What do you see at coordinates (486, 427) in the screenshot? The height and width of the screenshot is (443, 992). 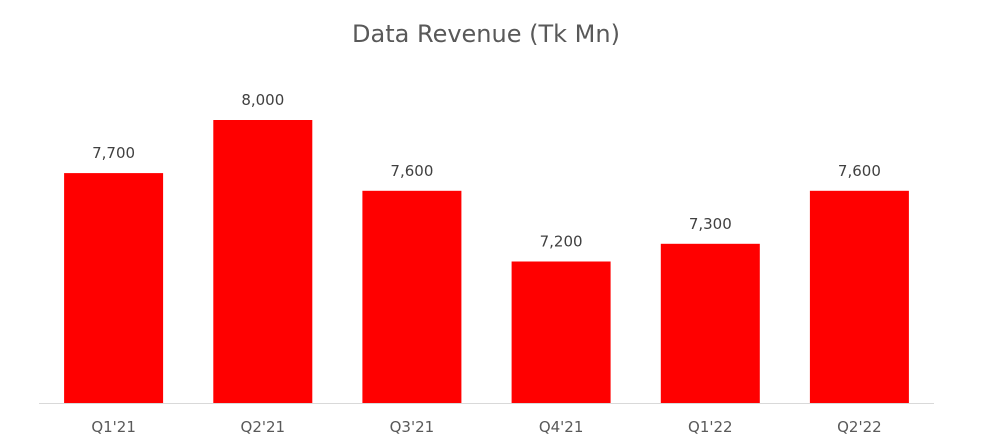 I see `x-tick-labels-group: Q1'21 Q2'21 Q3'21 Q4'21 Q1'22 Q2'22` at bounding box center [486, 427].